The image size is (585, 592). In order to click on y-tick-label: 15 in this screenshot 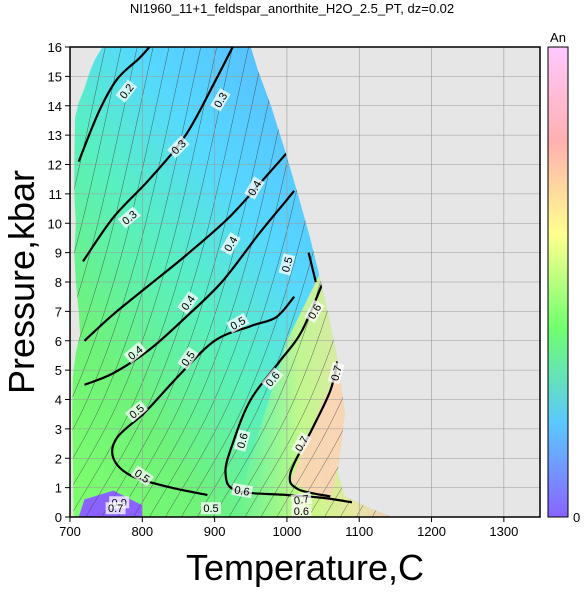, I will do `click(55, 76)`.